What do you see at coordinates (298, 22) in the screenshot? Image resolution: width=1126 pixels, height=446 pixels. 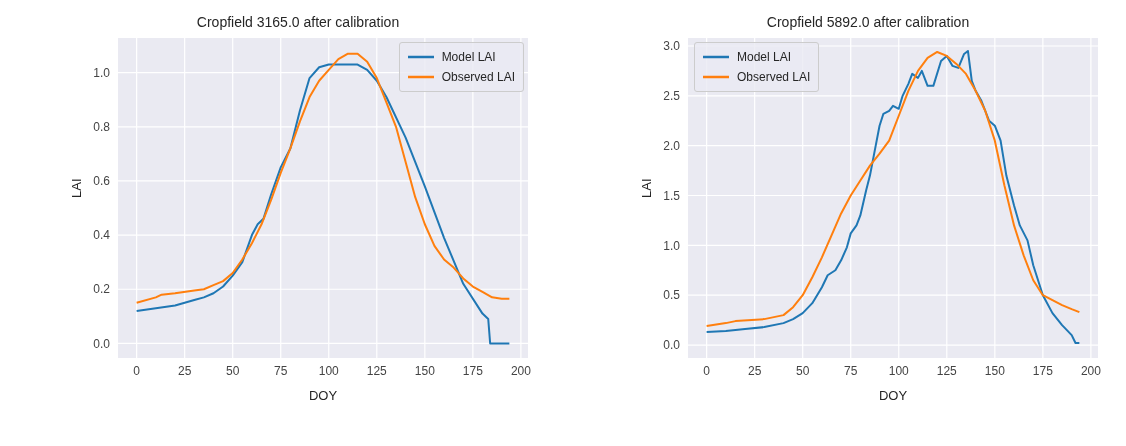 I see `chart-title: Cropfield 3165.0 after calibration` at bounding box center [298, 22].